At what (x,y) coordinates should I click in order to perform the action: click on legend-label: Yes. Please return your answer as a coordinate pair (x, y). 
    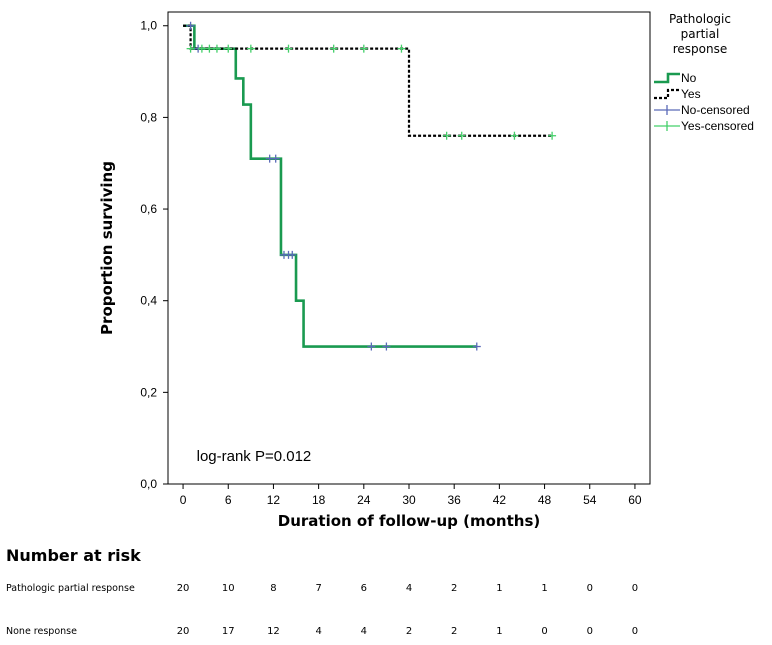
    Looking at the image, I should click on (691, 94).